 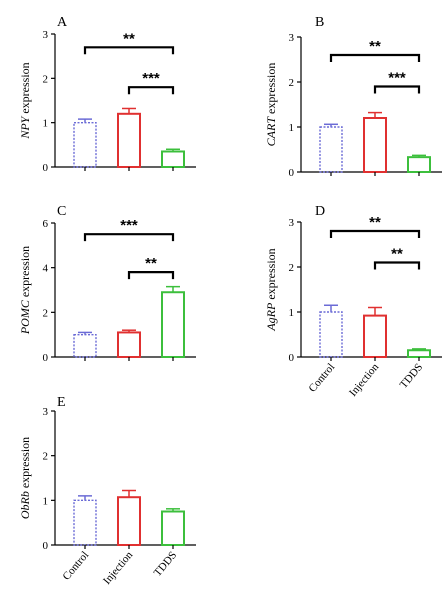 I want to click on panel-letter: C, so click(x=61, y=211).